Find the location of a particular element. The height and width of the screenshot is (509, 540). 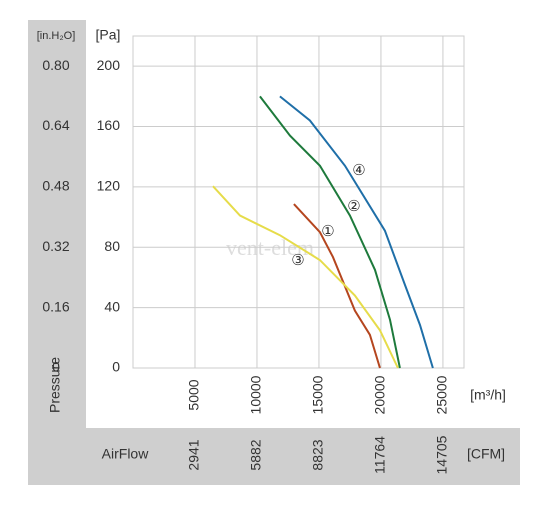

y2-tick-label: 0 is located at coordinates (56, 367).